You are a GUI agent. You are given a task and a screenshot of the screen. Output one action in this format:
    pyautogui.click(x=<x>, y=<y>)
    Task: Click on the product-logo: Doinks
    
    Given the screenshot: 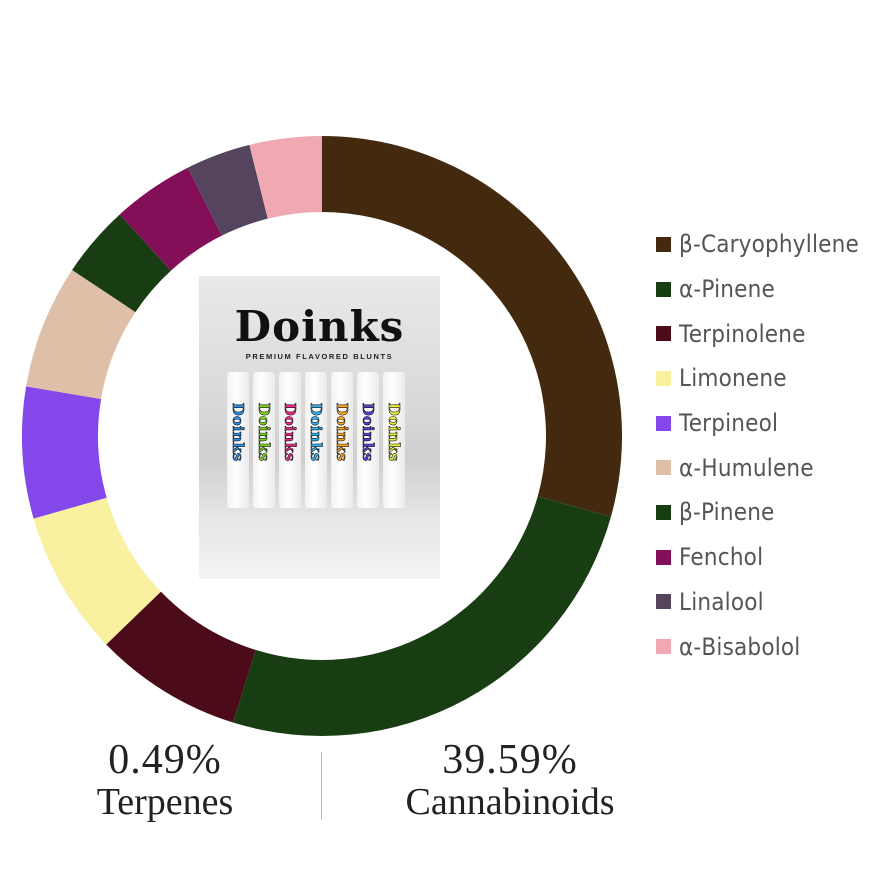 What is the action you would take?
    pyautogui.click(x=319, y=326)
    